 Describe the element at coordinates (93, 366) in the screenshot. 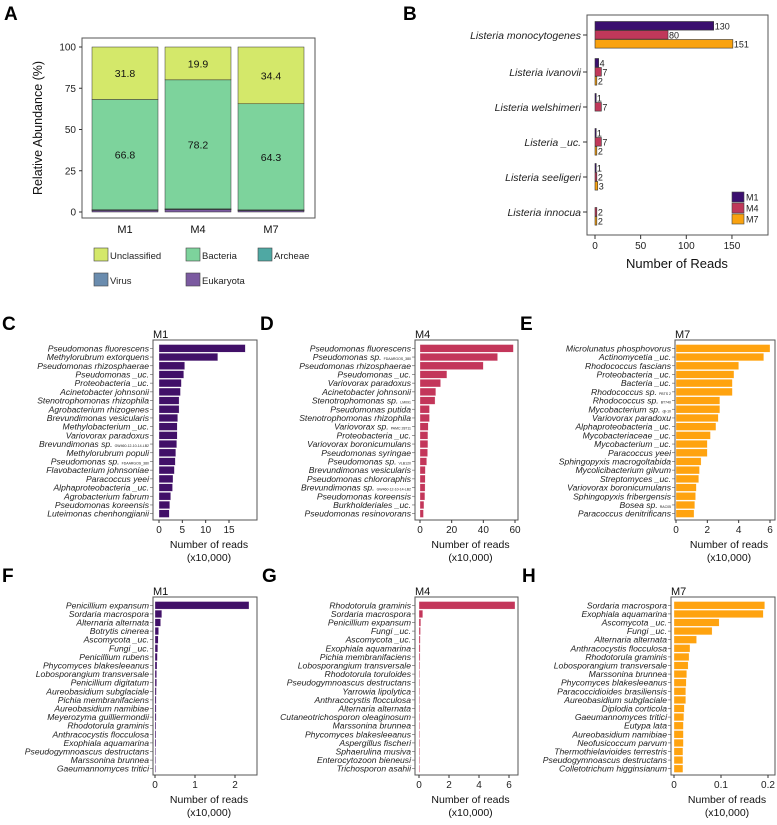

I see `species-name: Pseudomonas rhizosphaerae` at that location.